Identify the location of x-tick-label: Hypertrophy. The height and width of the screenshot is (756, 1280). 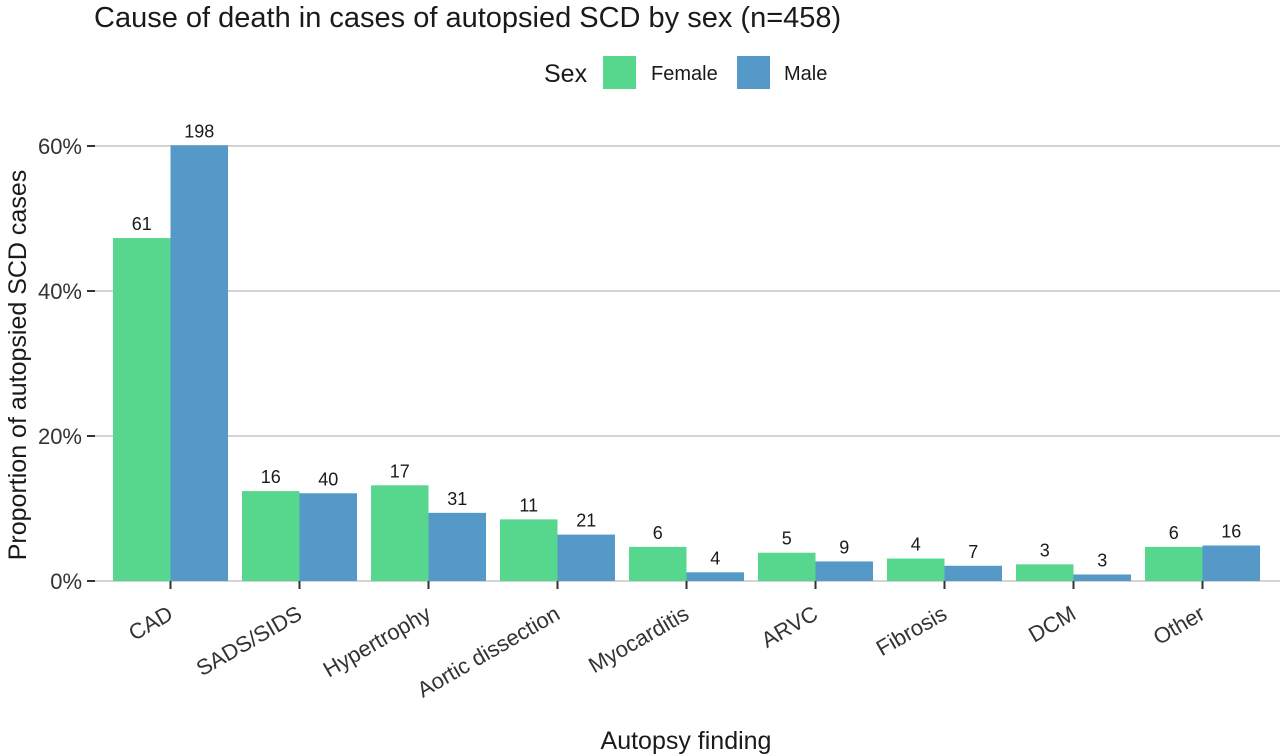
(377, 642).